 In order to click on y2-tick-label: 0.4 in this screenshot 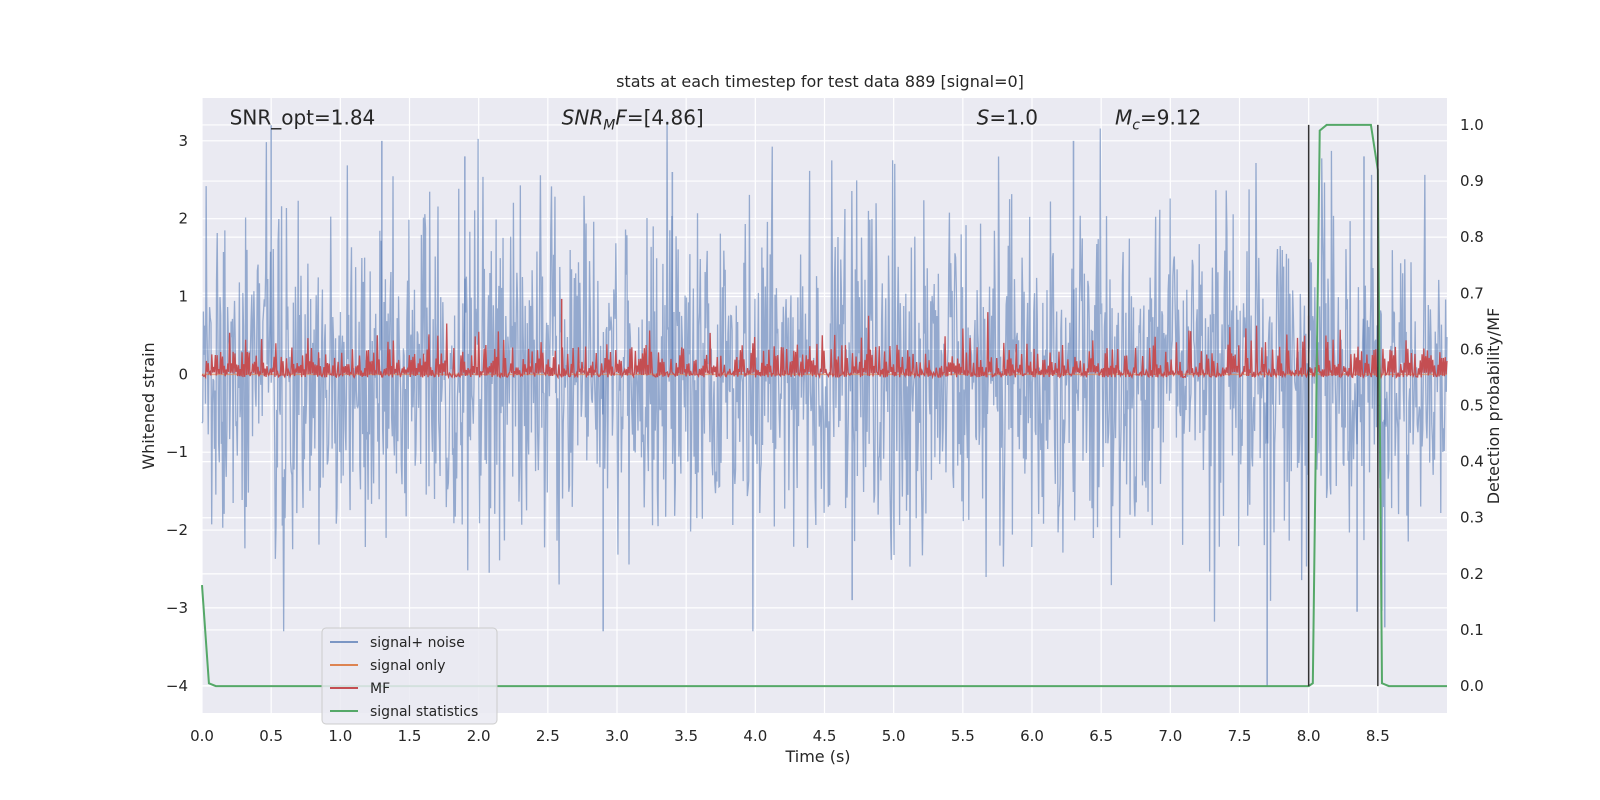, I will do `click(1472, 462)`.